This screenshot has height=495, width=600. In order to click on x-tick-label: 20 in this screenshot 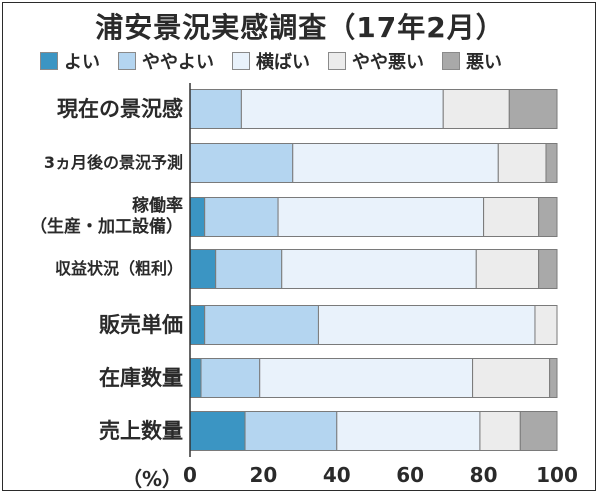, I will do `click(263, 475)`.